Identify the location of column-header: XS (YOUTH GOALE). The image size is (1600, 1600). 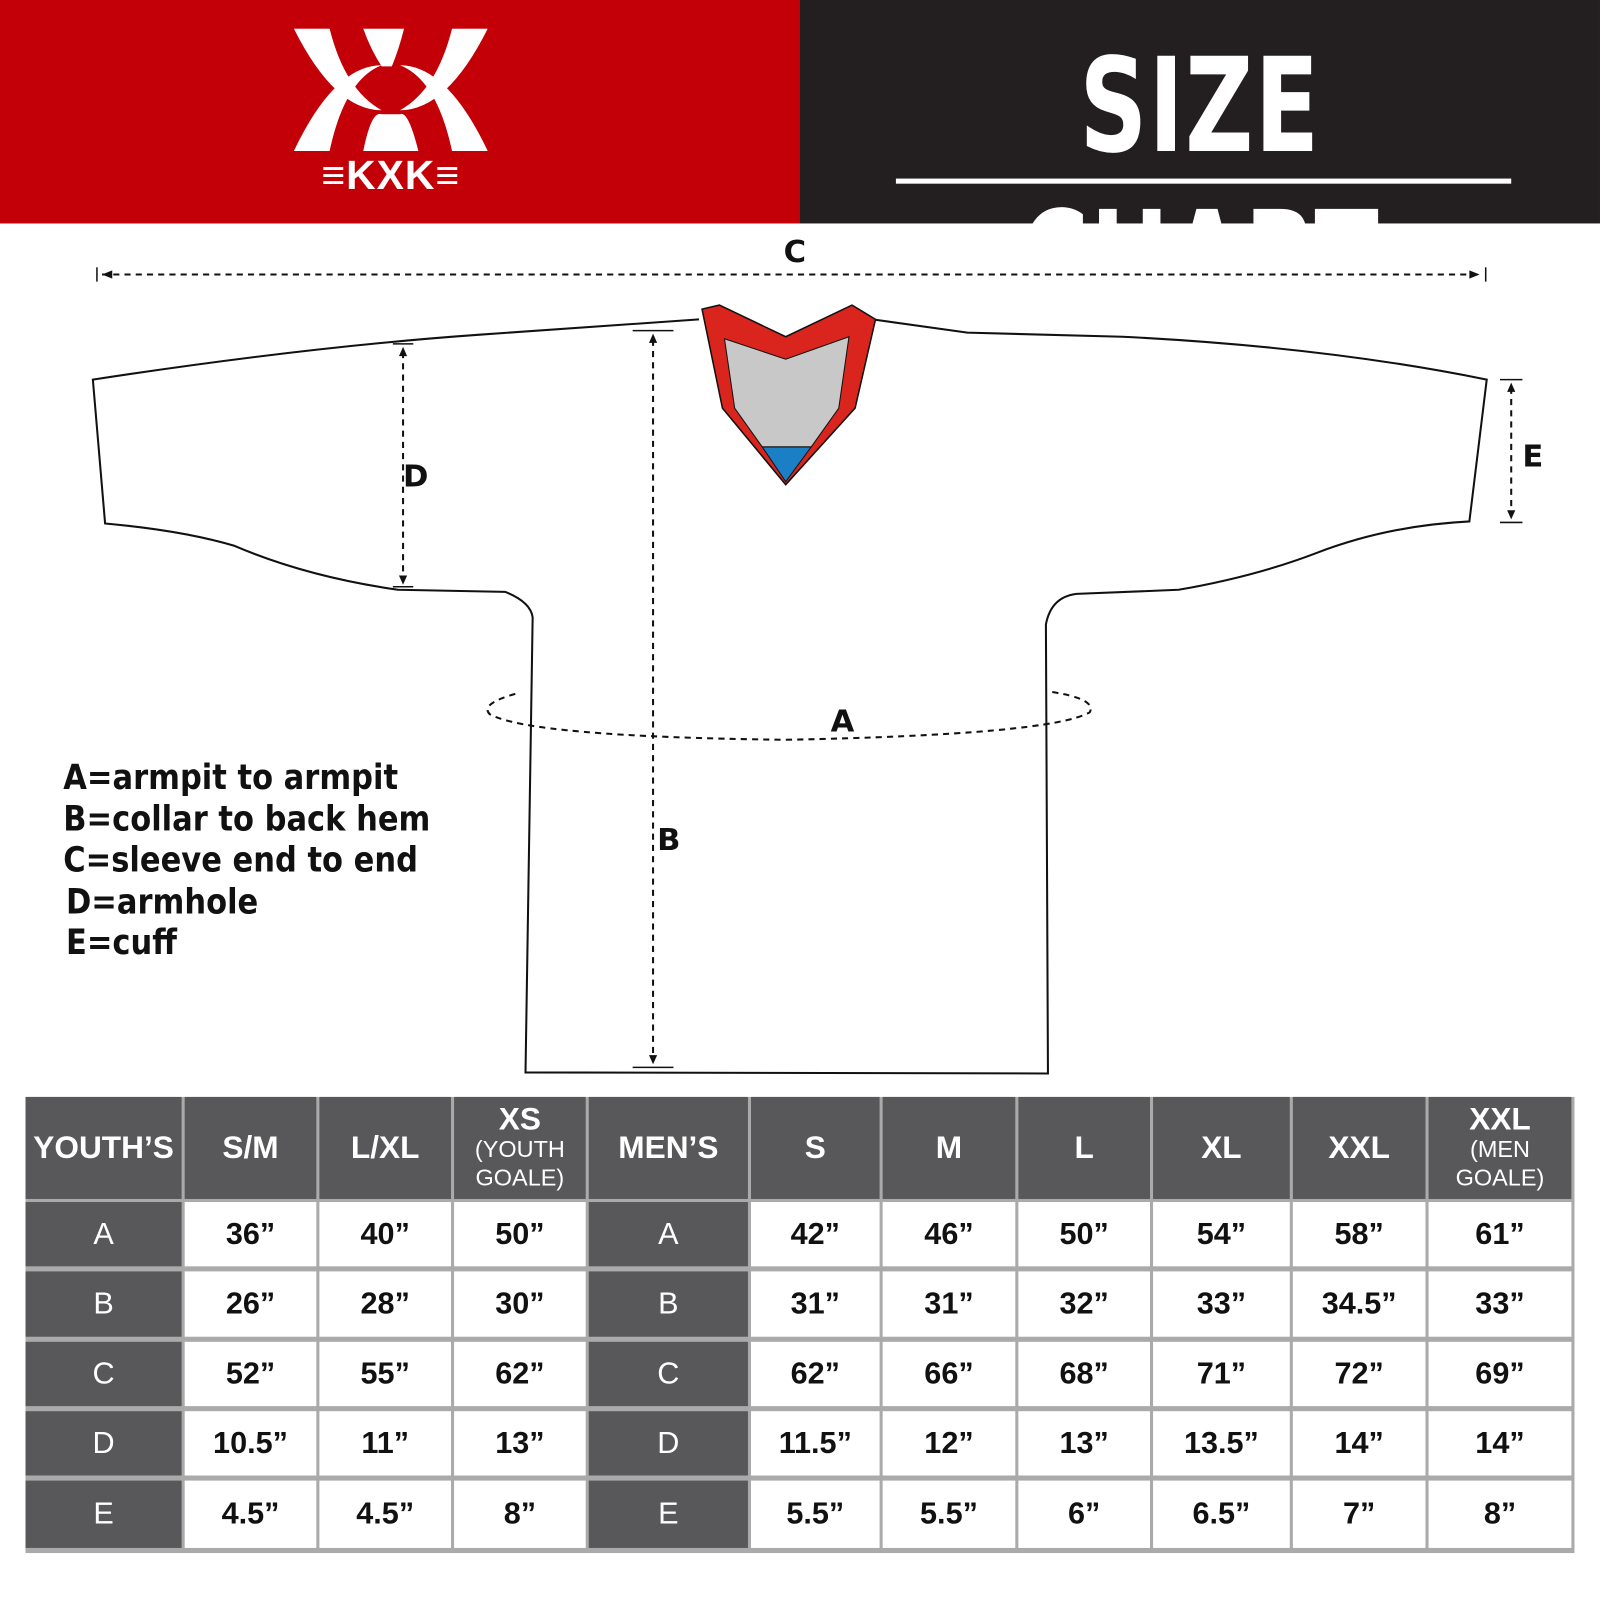
(520, 1147).